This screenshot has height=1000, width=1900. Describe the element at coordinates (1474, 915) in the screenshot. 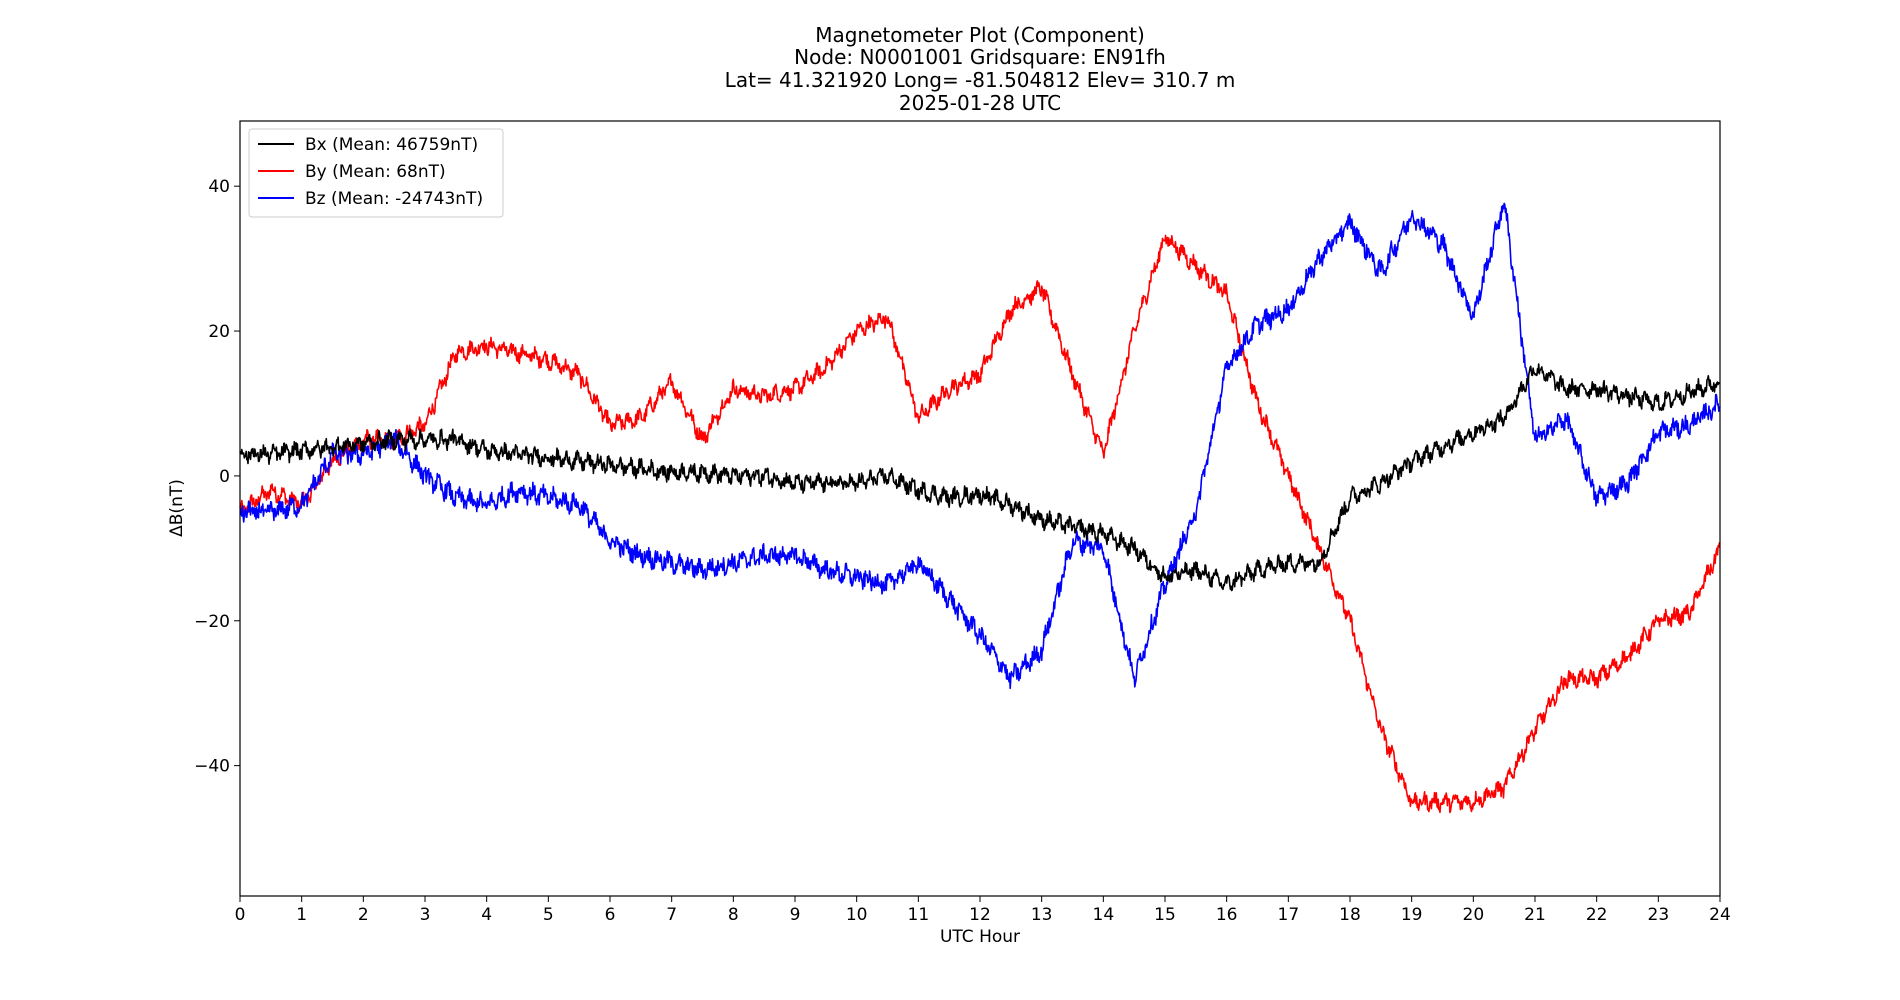

I see `x-tick-label: 20` at that location.